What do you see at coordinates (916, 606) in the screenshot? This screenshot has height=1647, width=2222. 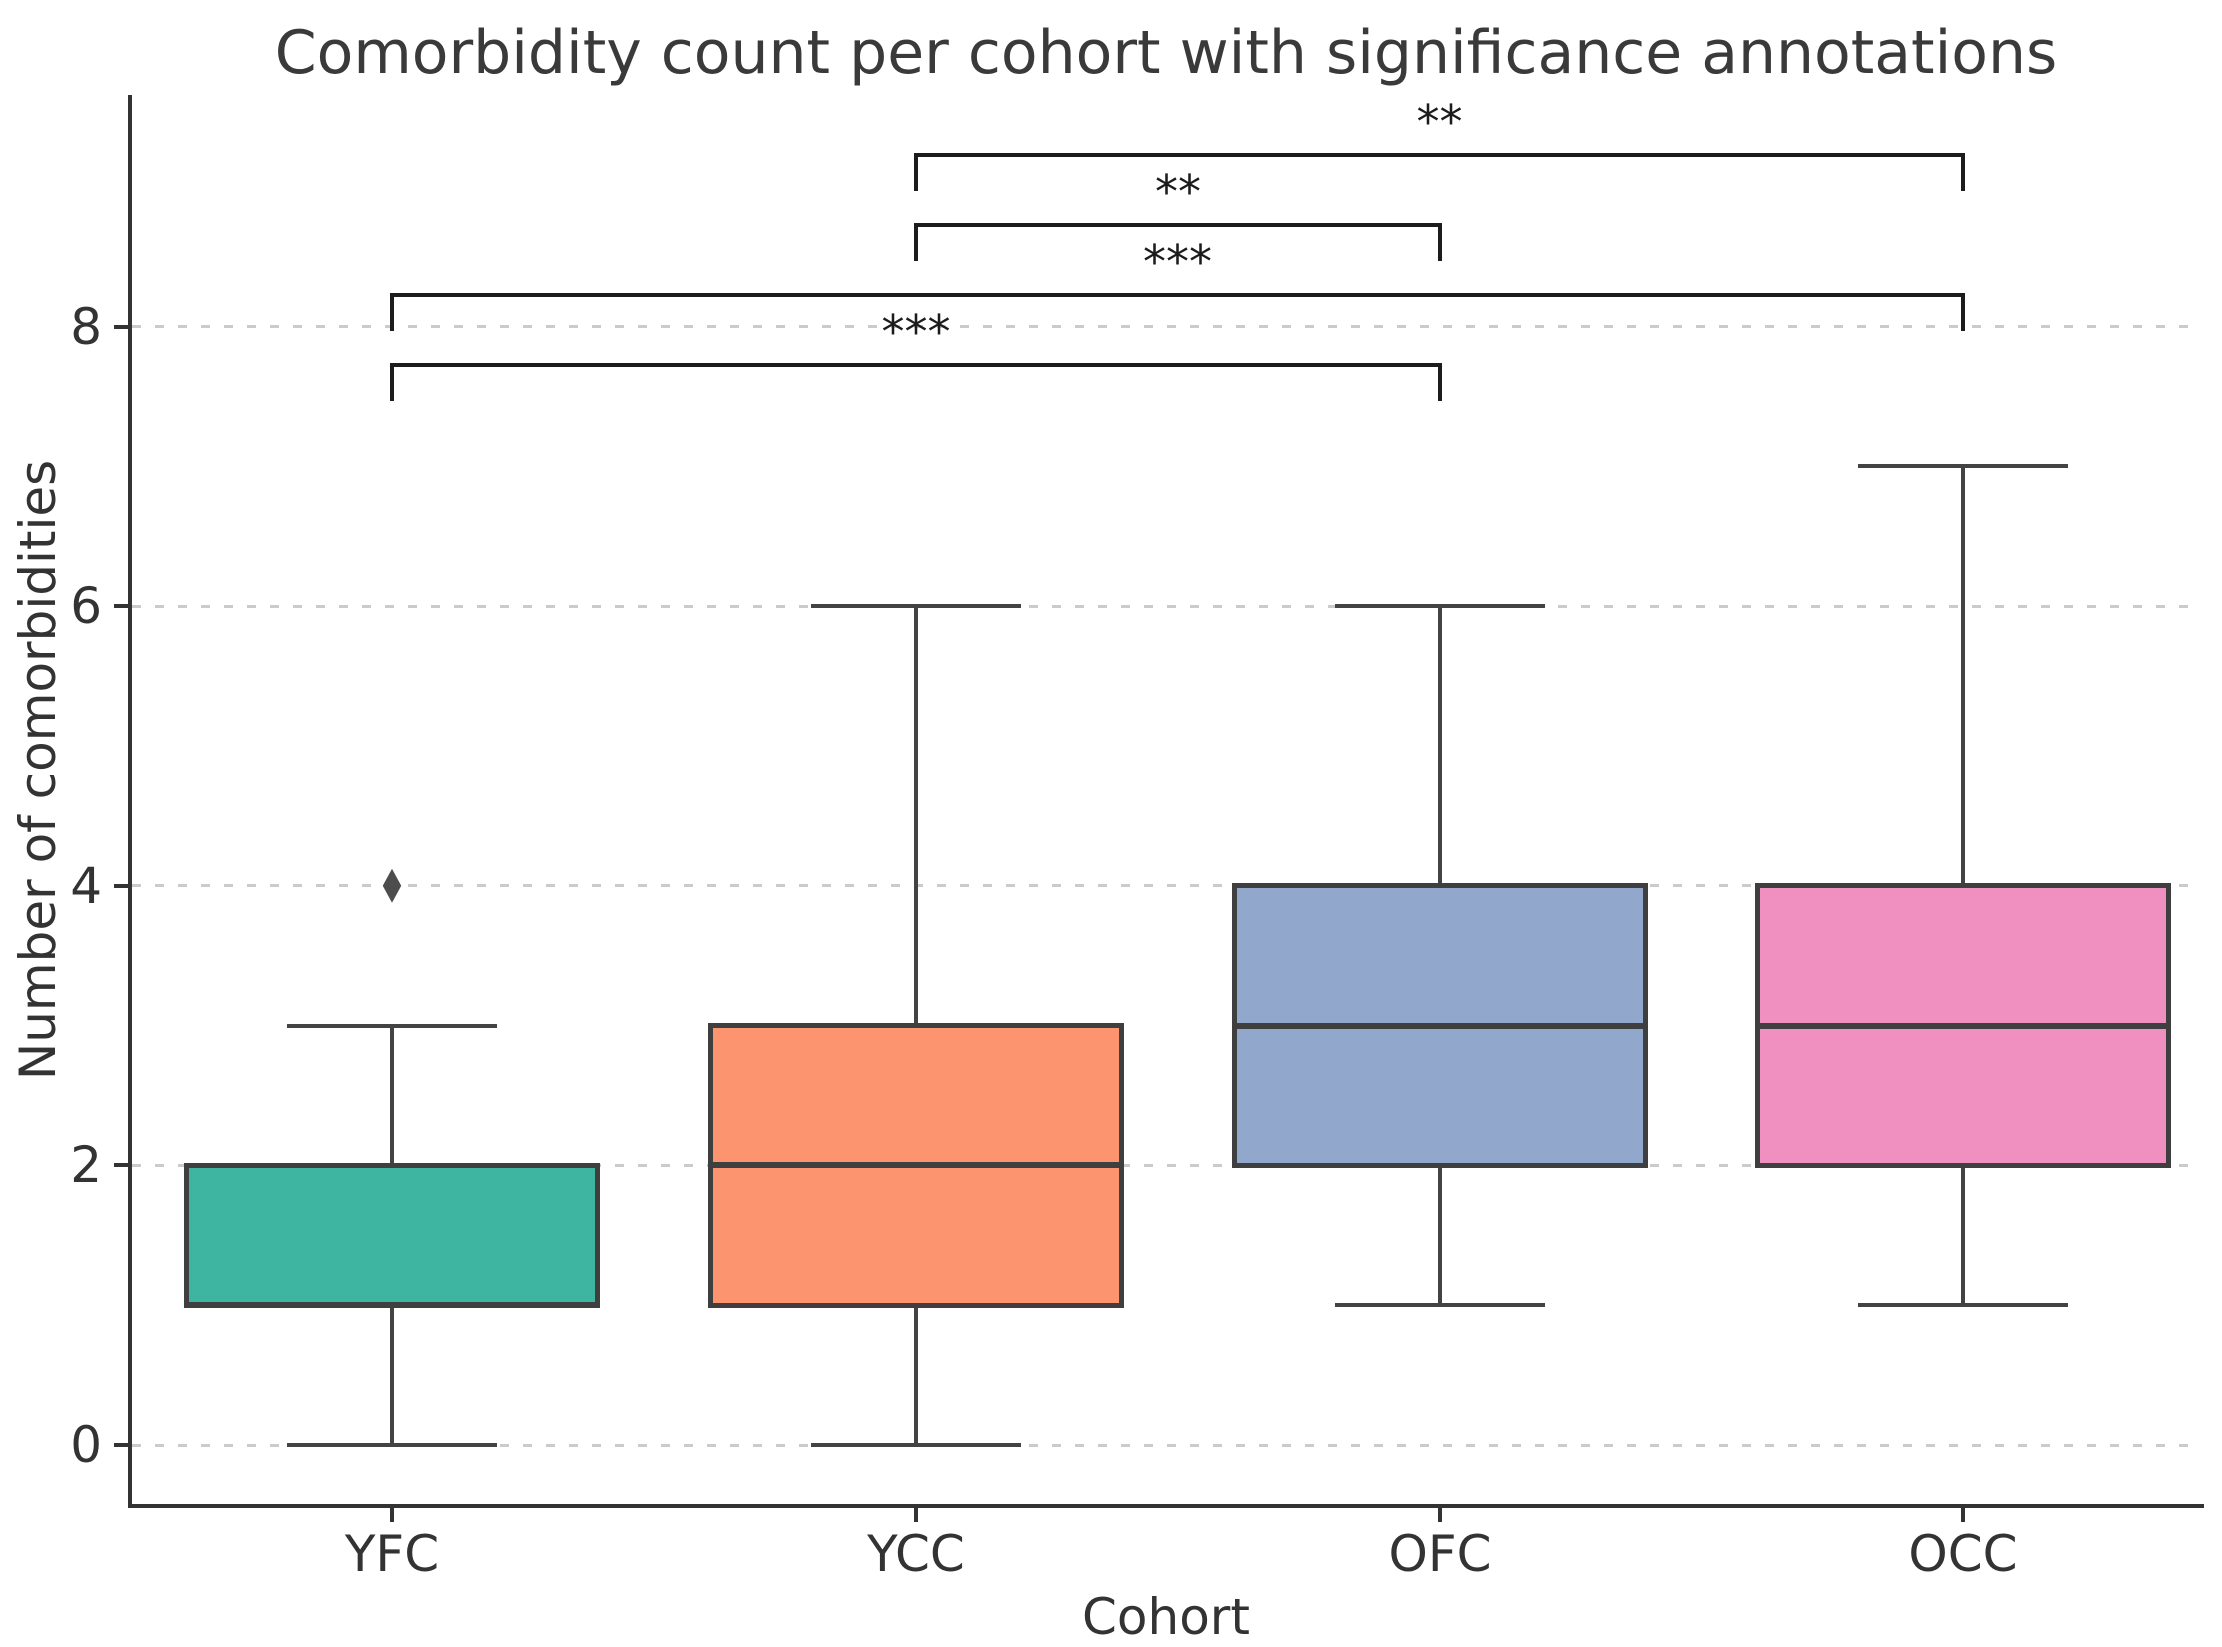 I see `whisker-cap-high-YCC` at bounding box center [916, 606].